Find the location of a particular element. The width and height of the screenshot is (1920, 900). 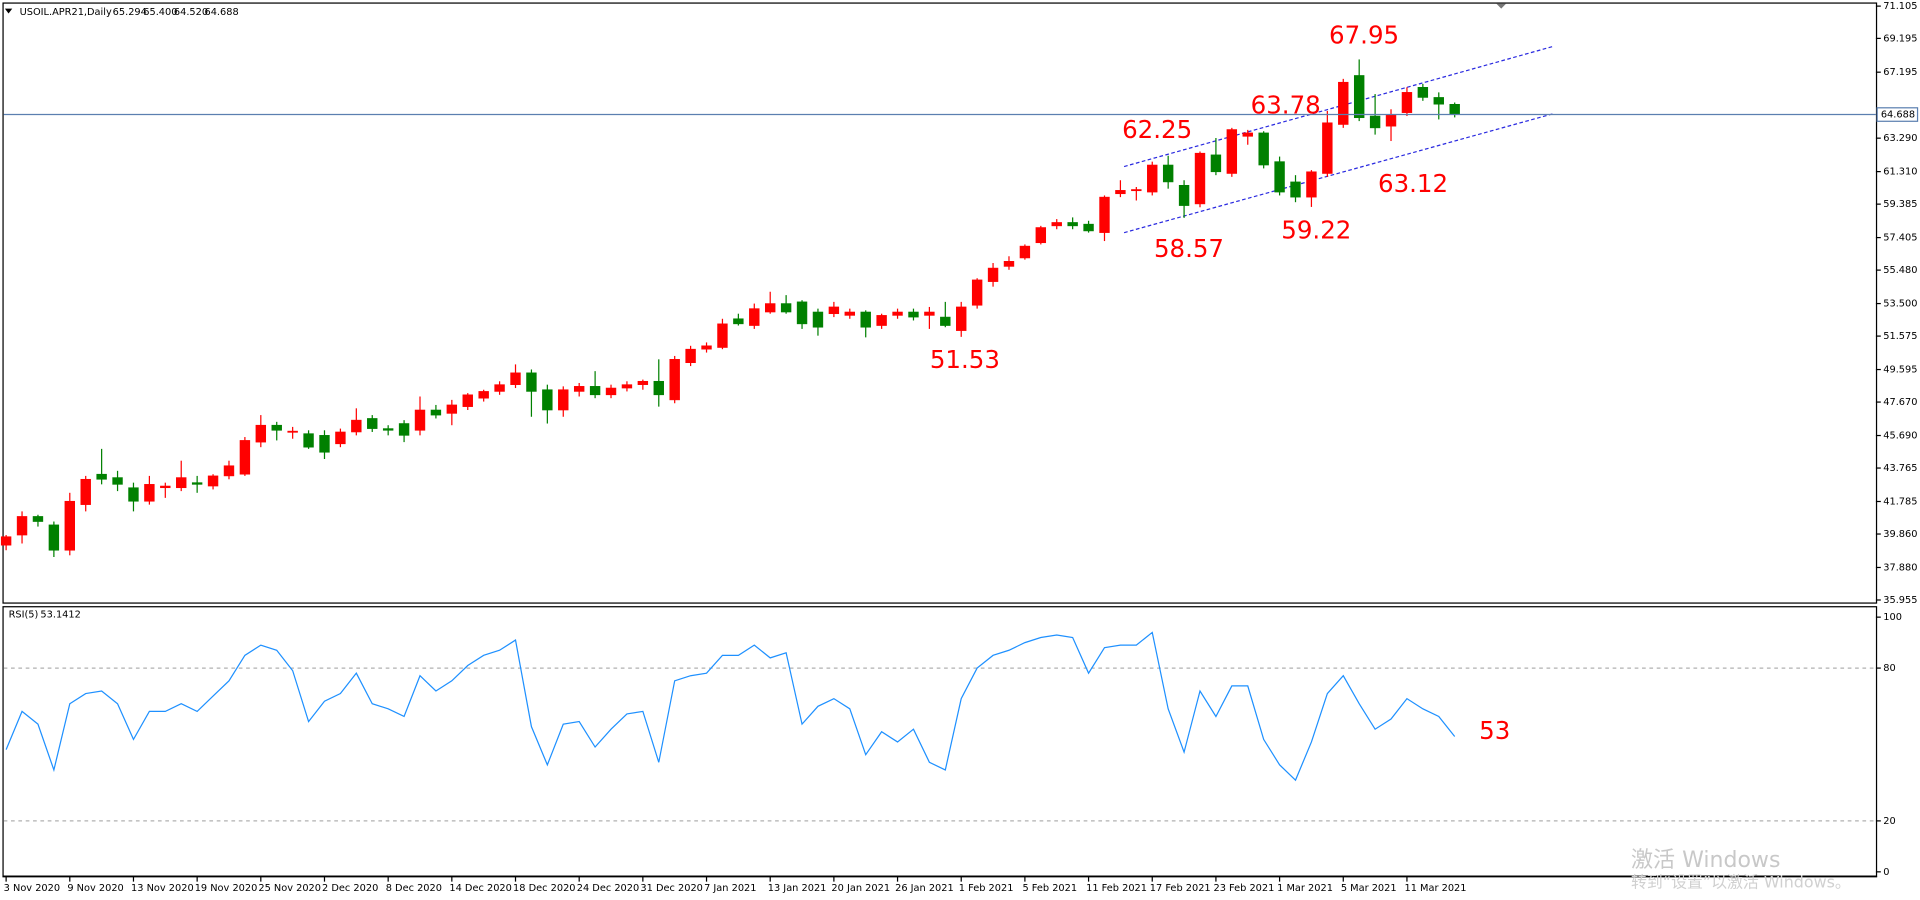

x-tick-label: 31 Dec 2020 is located at coordinates (671, 888).